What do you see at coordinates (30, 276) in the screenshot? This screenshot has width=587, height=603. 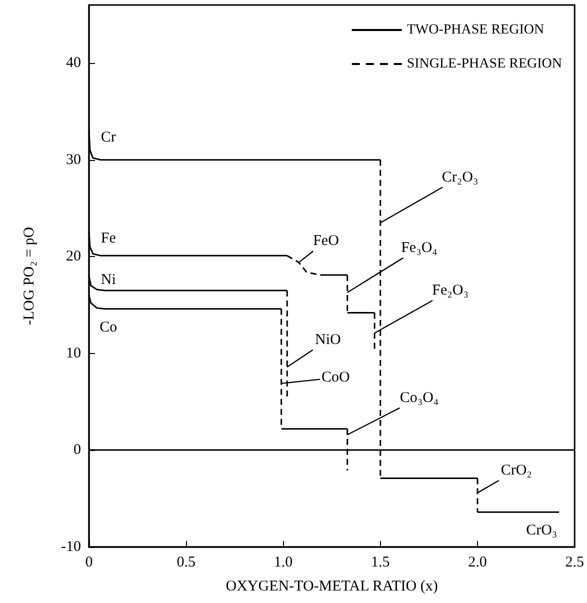 I see `y-axis-title: -LOG PO₂ = pO` at bounding box center [30, 276].